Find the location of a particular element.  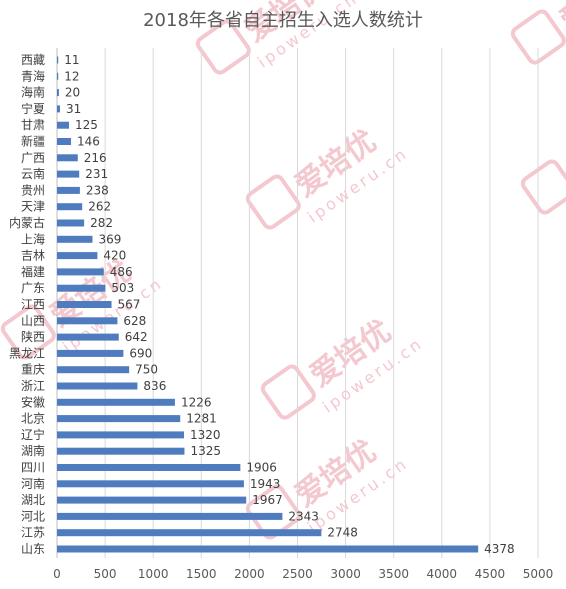

category-label: 辽宁 is located at coordinates (33, 434).